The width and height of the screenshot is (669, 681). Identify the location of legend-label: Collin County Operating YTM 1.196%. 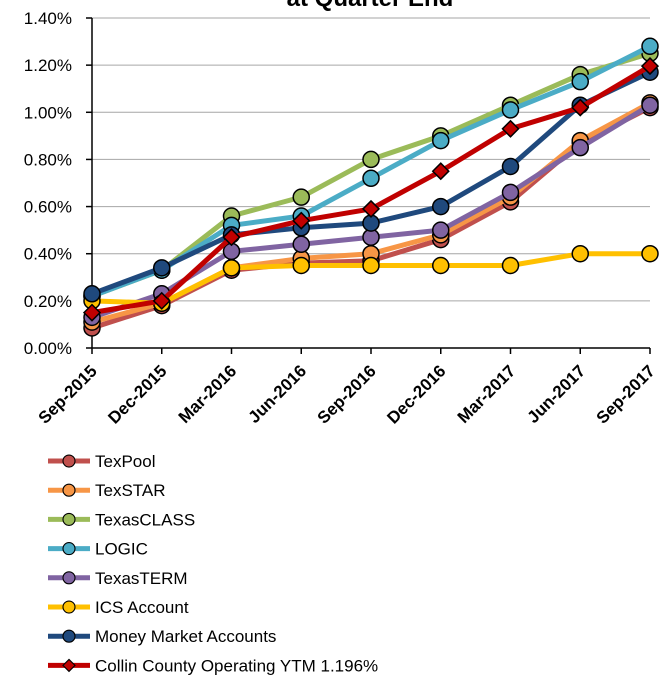
(236, 665).